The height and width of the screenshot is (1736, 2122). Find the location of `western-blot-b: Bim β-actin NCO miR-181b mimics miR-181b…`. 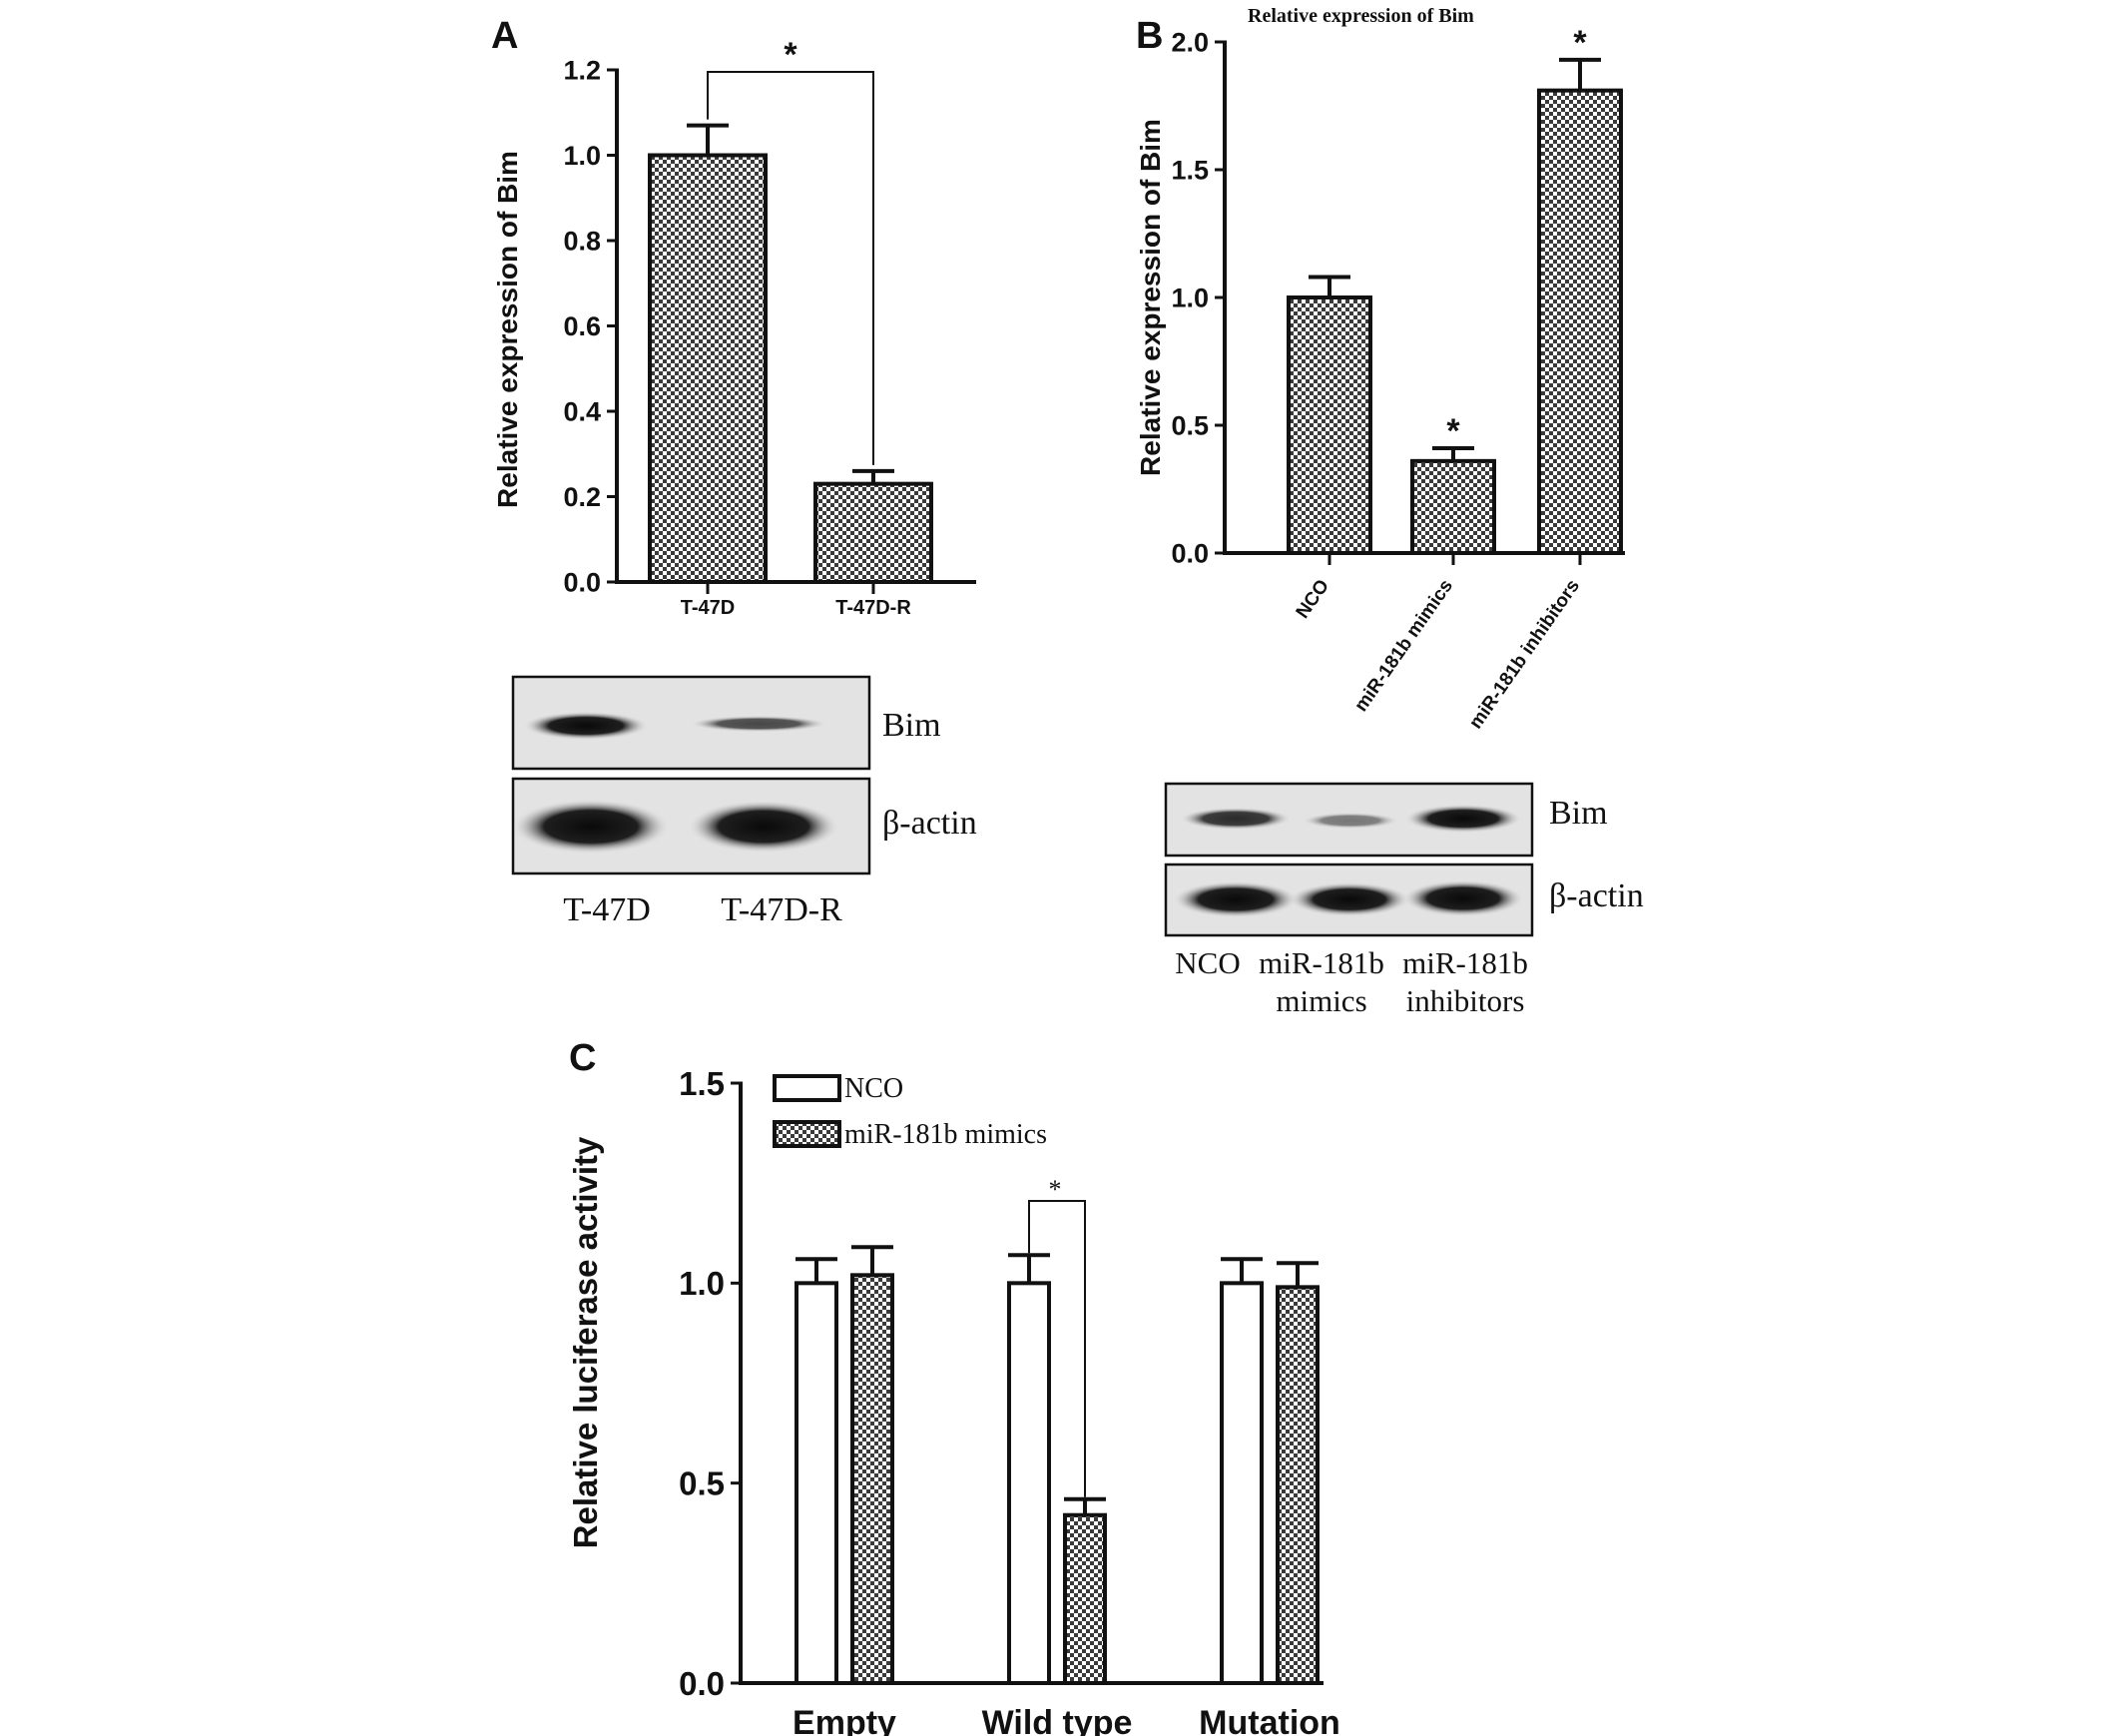

western-blot-b: Bim β-actin NCO miR-181b mimics miR-181b… is located at coordinates (1404, 900).